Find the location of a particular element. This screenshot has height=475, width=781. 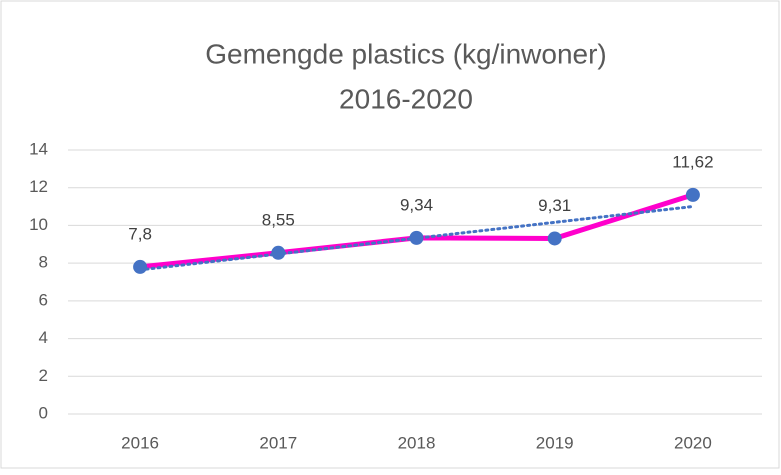

y-tick-label: 12 is located at coordinates (38, 186).